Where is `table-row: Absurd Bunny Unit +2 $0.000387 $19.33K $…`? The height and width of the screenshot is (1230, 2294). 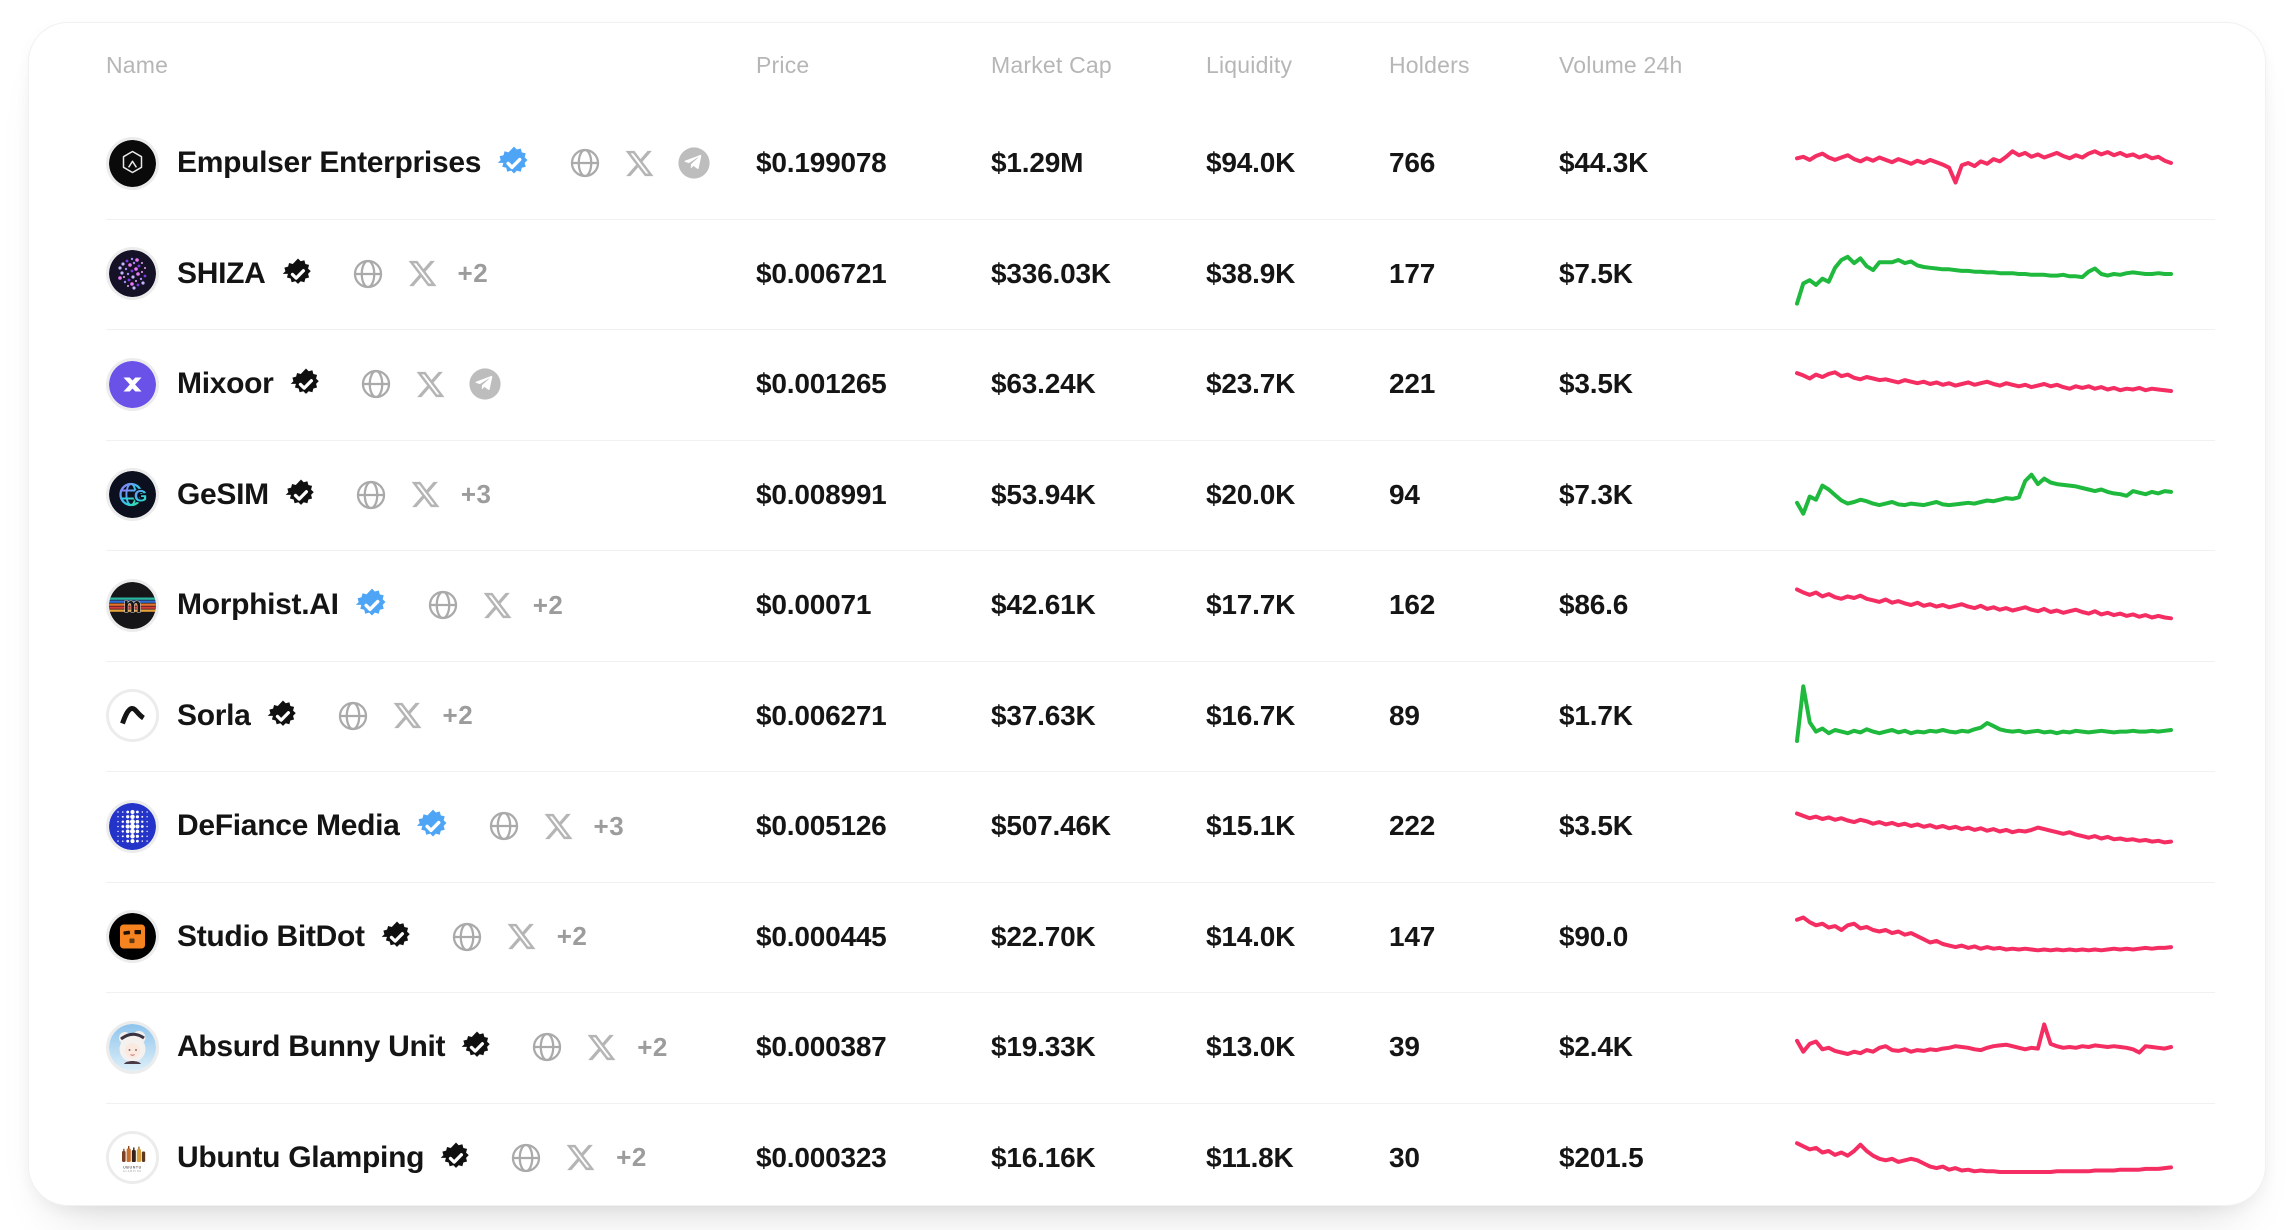
table-row: Absurd Bunny Unit +2 $0.000387 $19.33K $… is located at coordinates (1147, 1047).